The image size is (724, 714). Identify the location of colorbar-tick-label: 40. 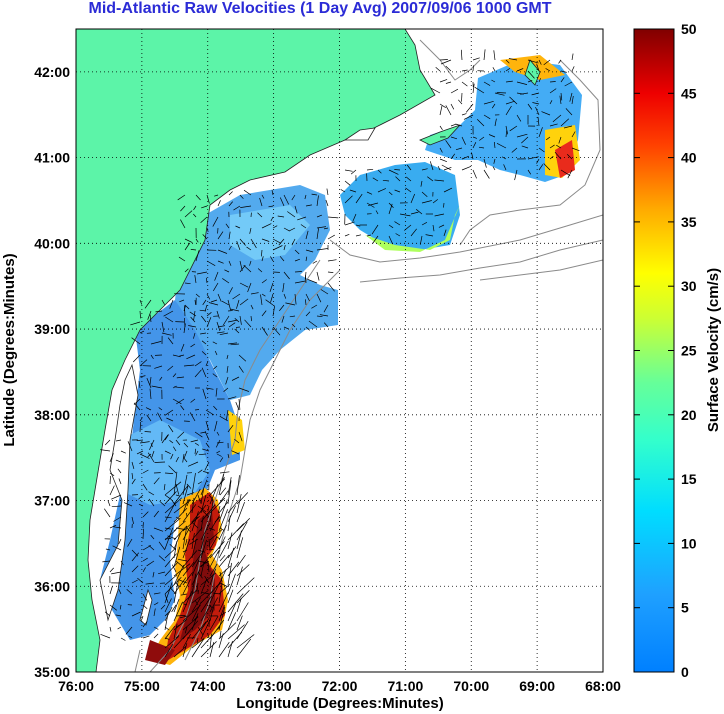
(689, 158).